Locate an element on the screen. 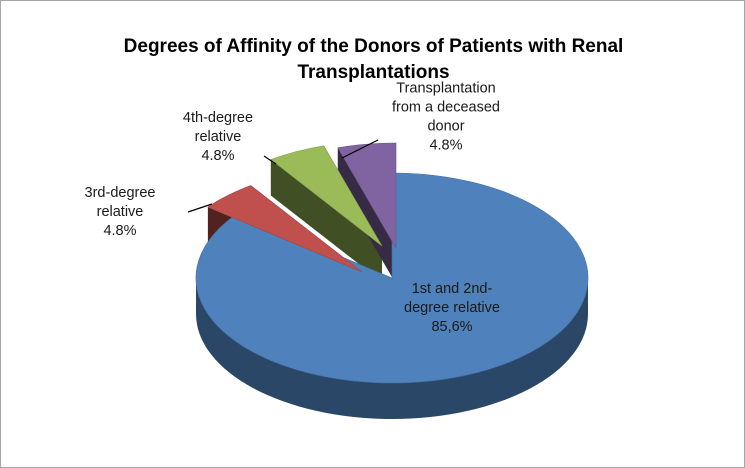 This screenshot has height=468, width=745. slice-label: 3rd-degree relative 4.8% is located at coordinates (120, 212).